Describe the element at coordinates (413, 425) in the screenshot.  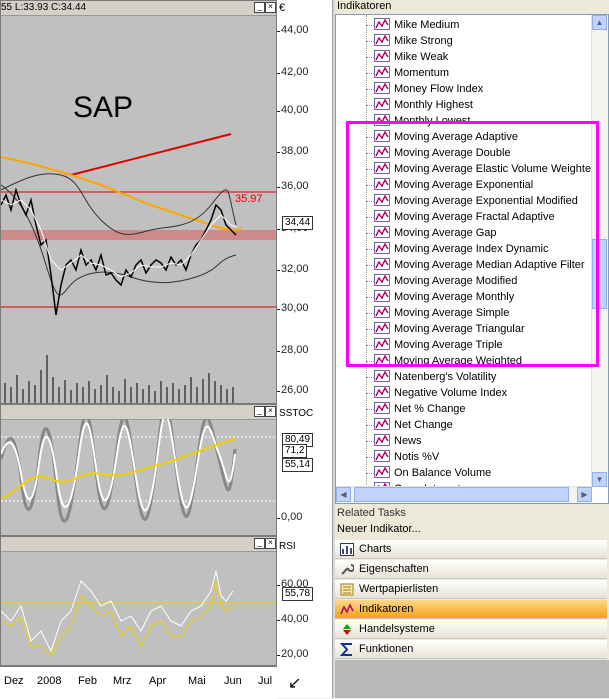
I see `indicator-item: Net Change` at that location.